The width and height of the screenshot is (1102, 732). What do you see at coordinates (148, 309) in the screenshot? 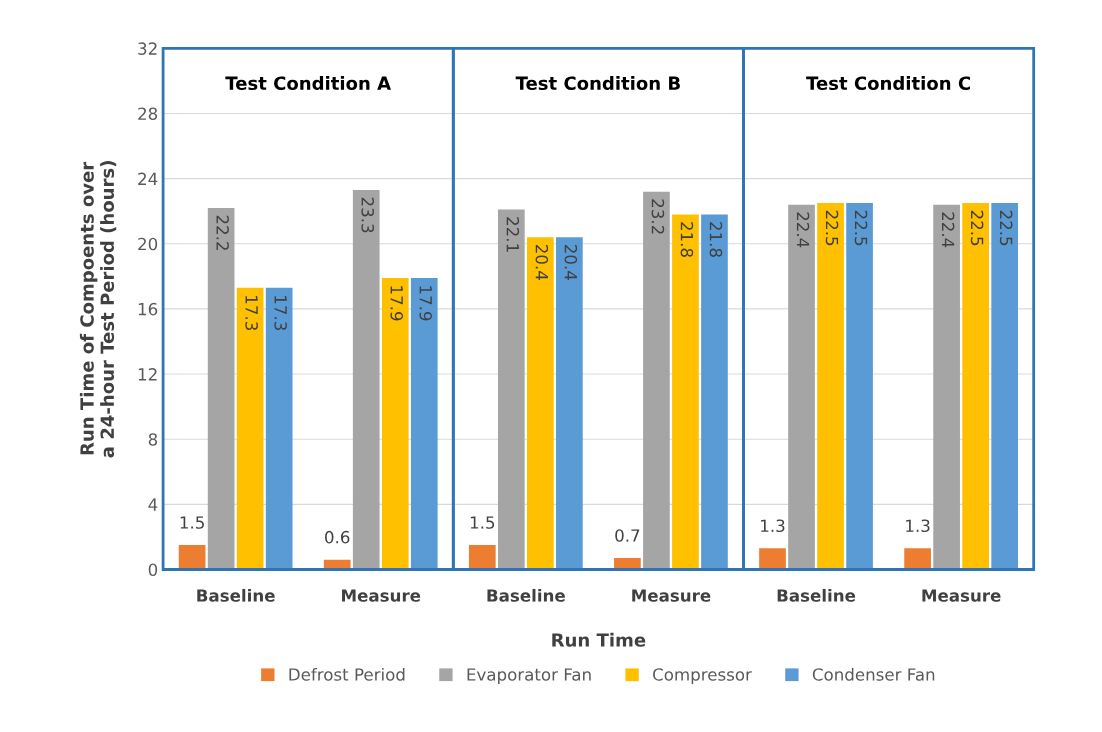
I see `y-tick-label: 16` at bounding box center [148, 309].